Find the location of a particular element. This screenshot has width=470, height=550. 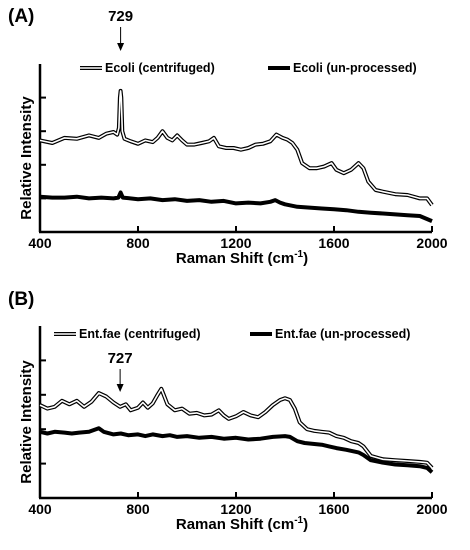

peak-label: 727 is located at coordinates (120, 358).